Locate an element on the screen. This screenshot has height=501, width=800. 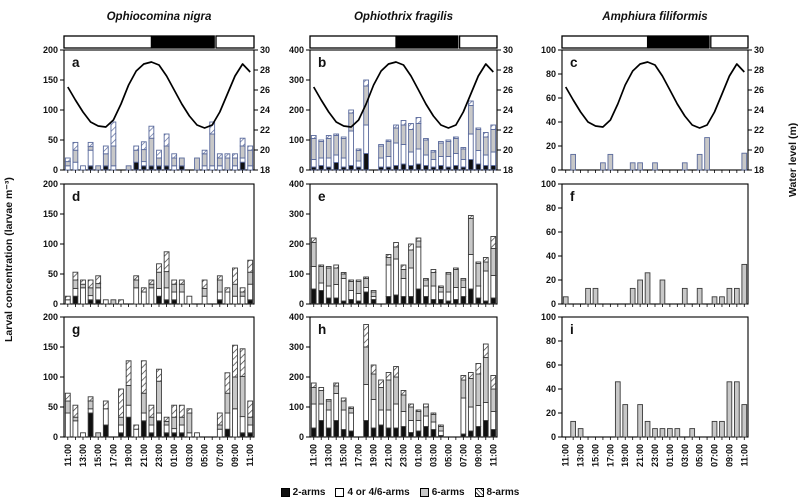
water-level-curve-b is located at coordinates (403, 95).